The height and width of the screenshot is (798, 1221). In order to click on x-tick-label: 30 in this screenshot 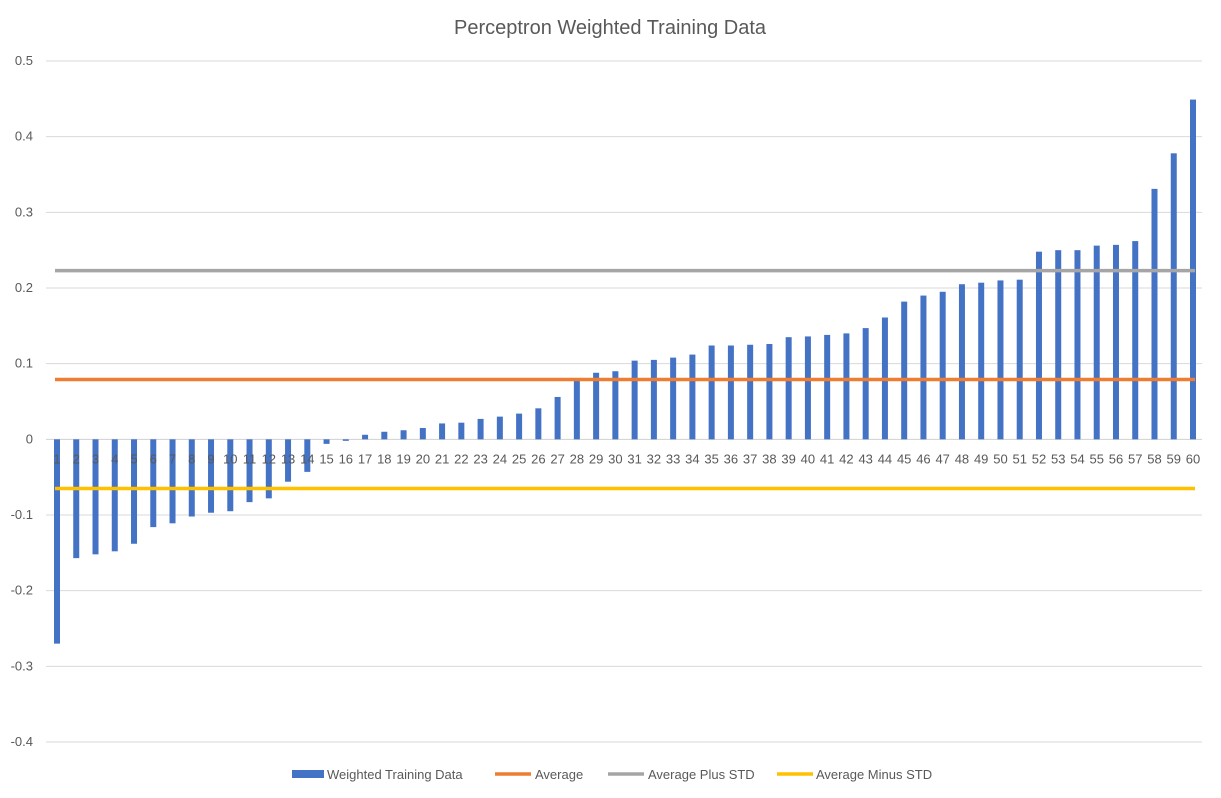, I will do `click(615, 458)`.